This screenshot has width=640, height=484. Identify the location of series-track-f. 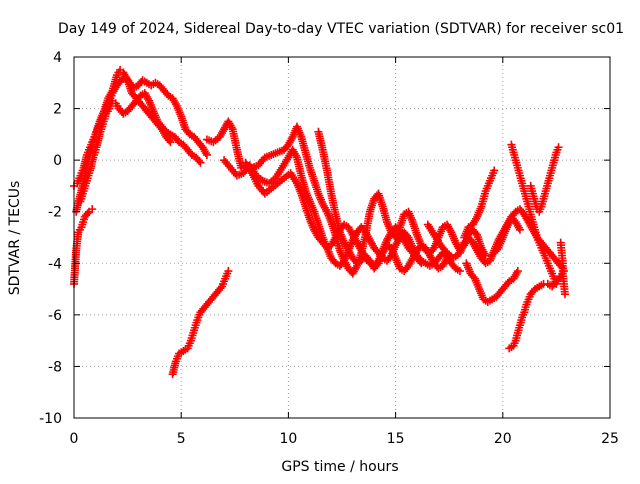
(346, 197).